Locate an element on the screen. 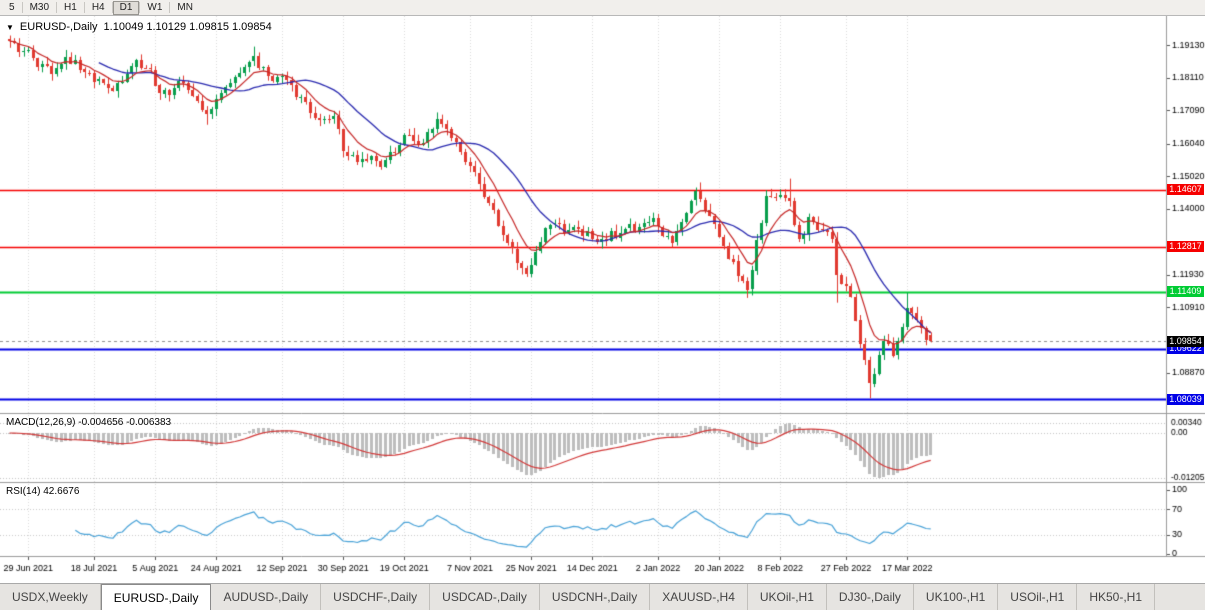 This screenshot has height=610, width=1205. chart-tab-usdcnh-daily: USDCNH-,Daily is located at coordinates (595, 597).